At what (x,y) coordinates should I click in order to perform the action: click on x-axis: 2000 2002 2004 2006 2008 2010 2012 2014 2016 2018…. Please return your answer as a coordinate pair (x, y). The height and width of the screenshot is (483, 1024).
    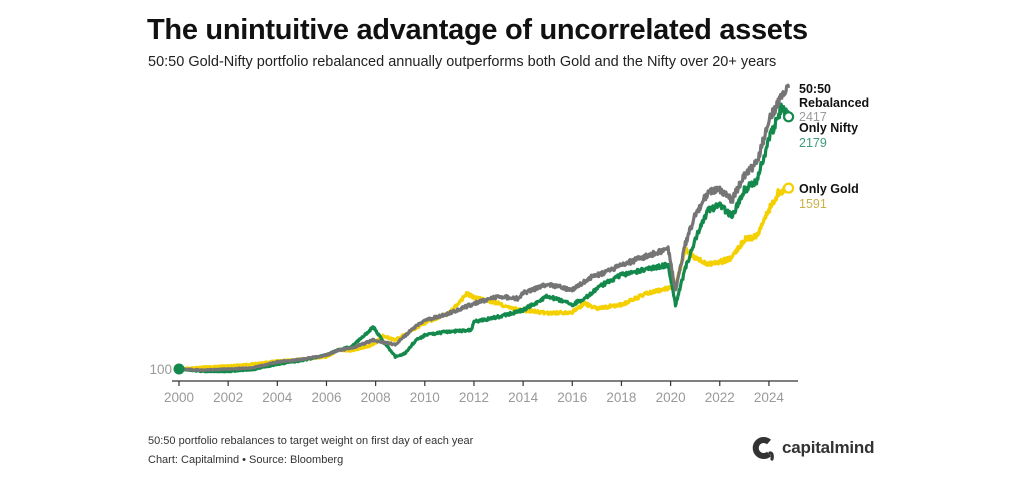
    Looking at the image, I should click on (481, 392).